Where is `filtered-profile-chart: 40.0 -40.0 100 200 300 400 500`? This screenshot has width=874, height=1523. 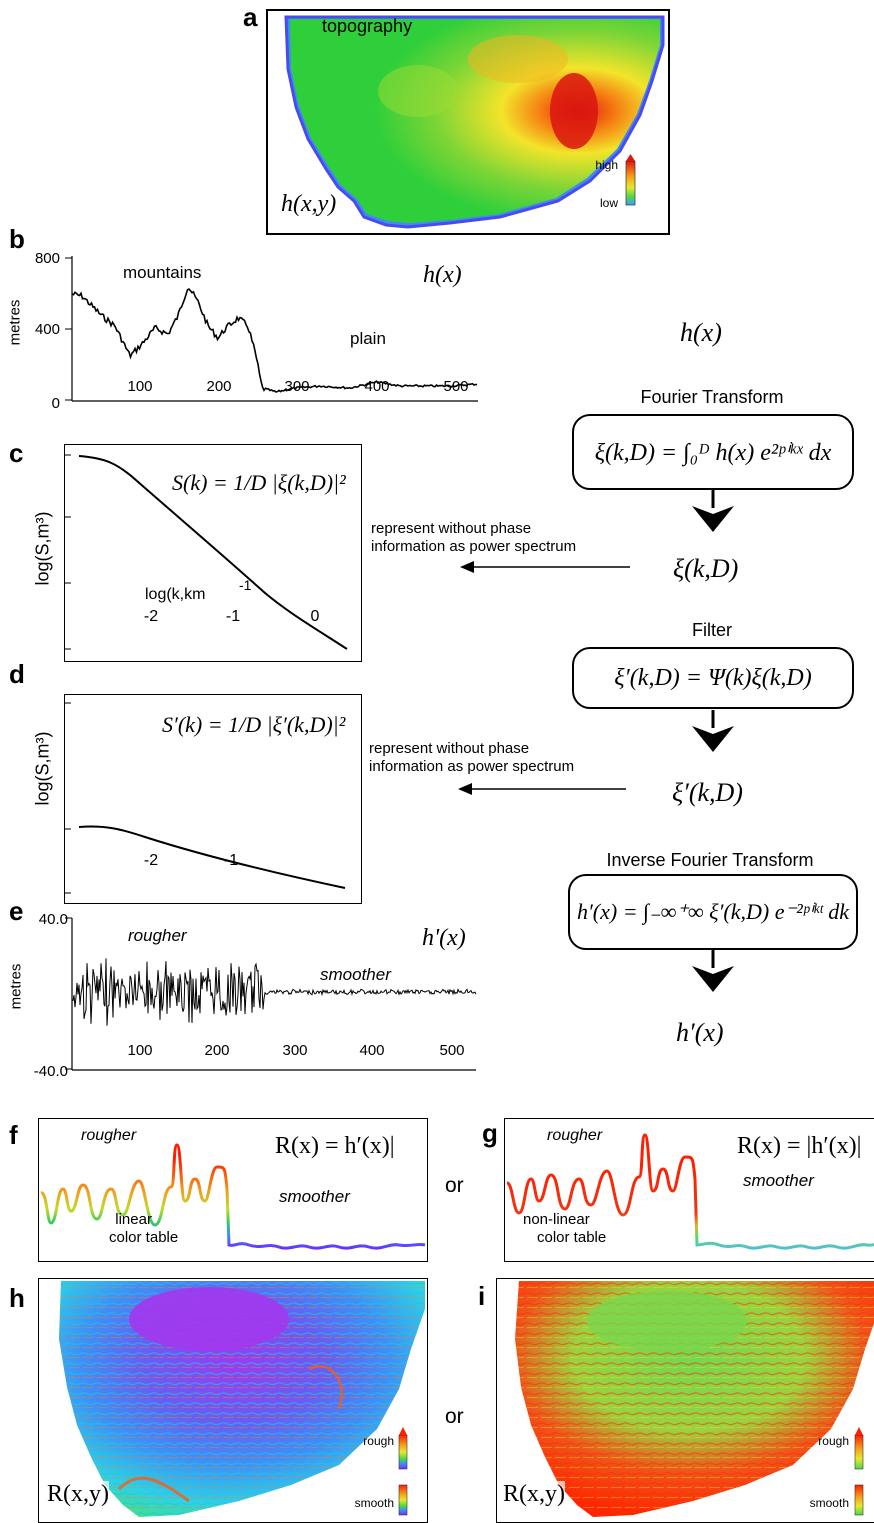 filtered-profile-chart: 40.0 -40.0 100 200 300 400 500 is located at coordinates (255, 995).